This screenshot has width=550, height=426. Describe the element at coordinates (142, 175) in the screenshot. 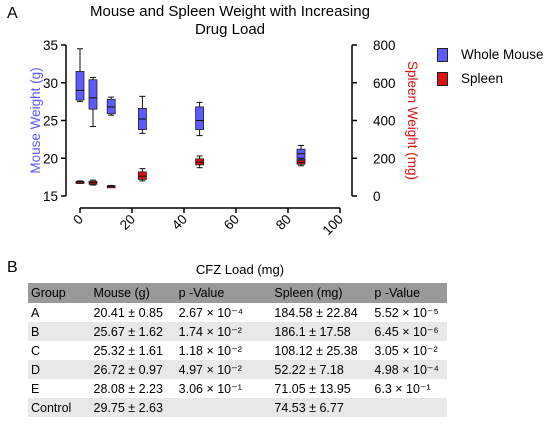

I see `spleen-weight-box` at that location.